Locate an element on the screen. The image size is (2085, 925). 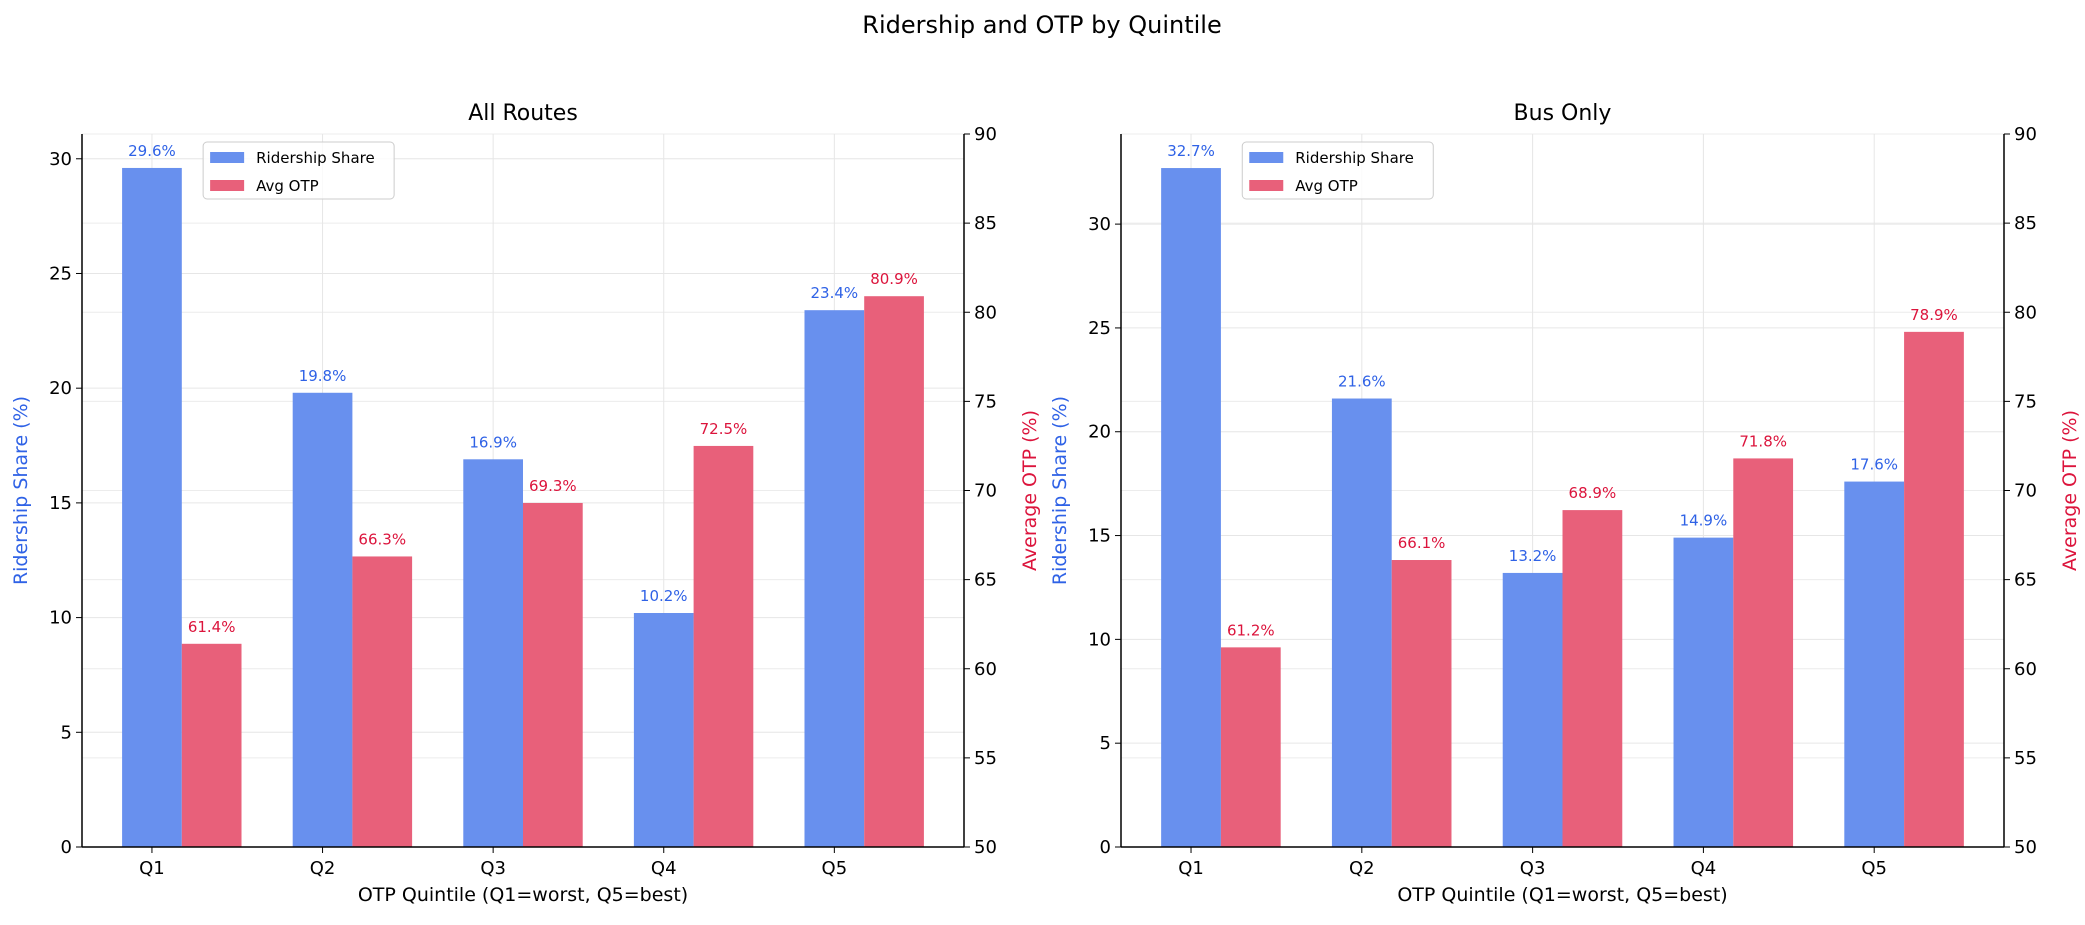
figure-title: Ridership and OTP by Quintile is located at coordinates (1041, 25).